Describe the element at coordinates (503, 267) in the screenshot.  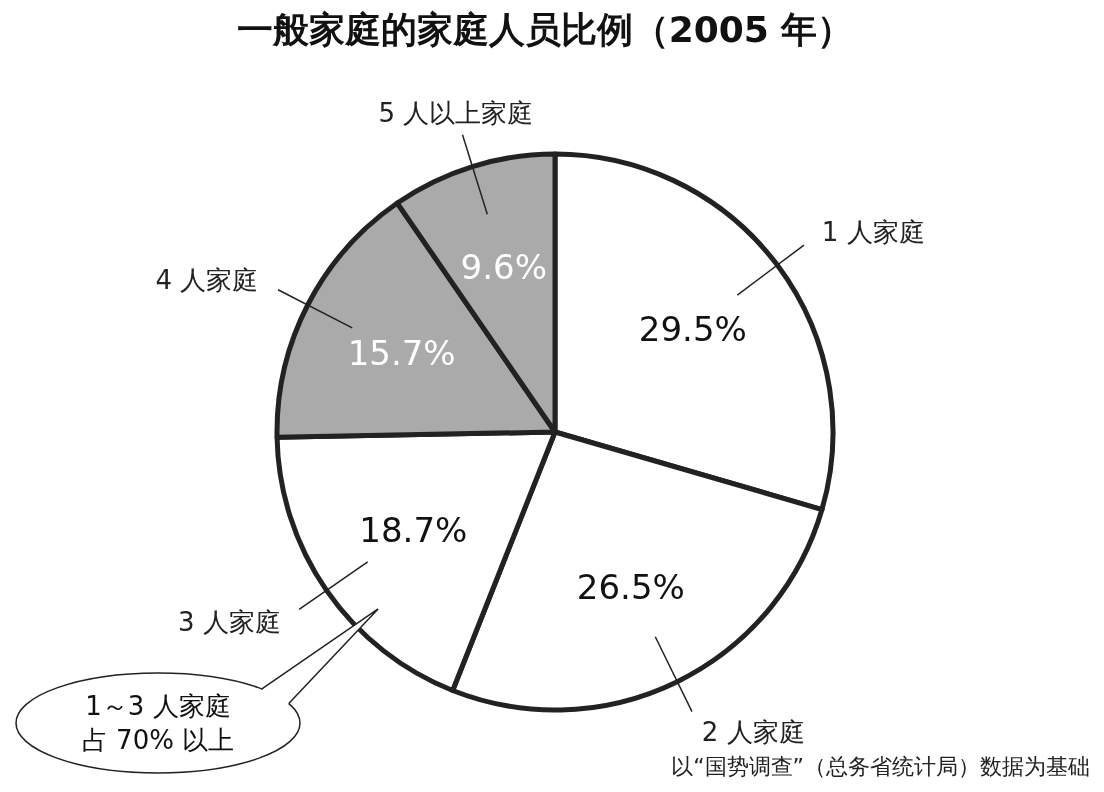
I see `data-label: 9.6%` at that location.